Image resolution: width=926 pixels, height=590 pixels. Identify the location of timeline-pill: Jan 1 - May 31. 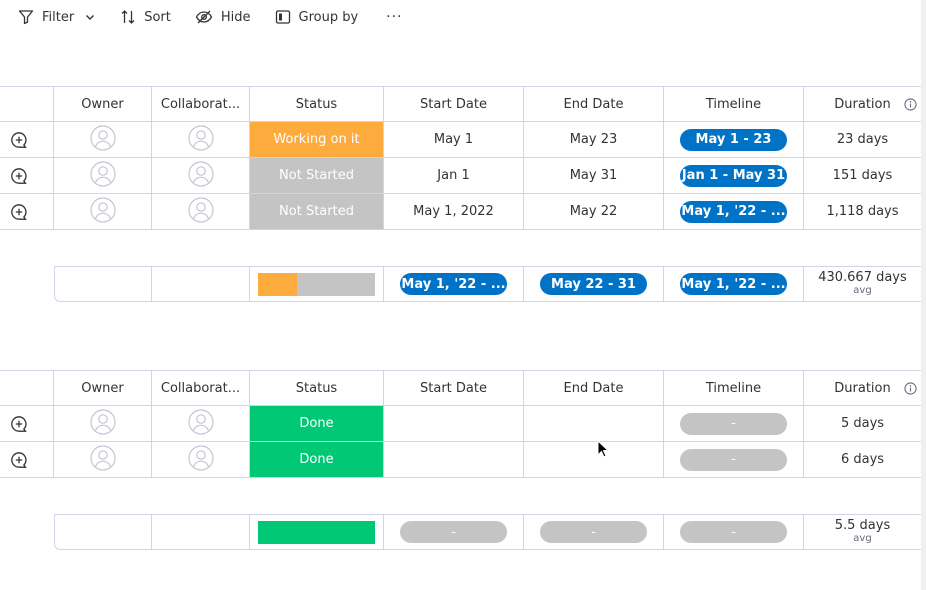
(733, 175).